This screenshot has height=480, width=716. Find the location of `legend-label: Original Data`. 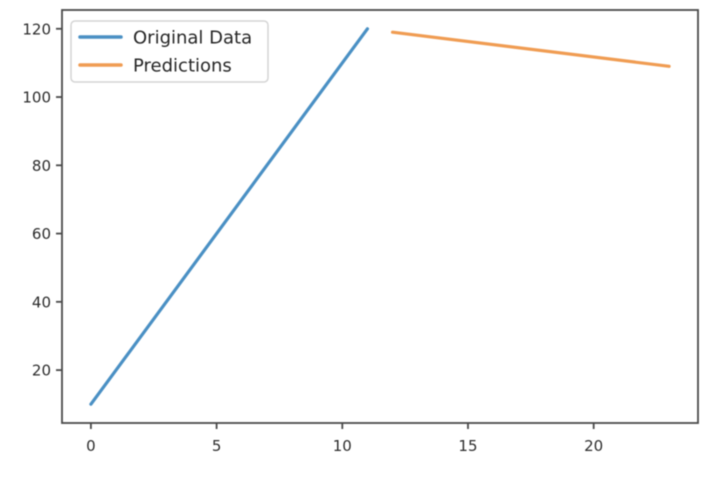

legend-label: Original Data is located at coordinates (192, 38).